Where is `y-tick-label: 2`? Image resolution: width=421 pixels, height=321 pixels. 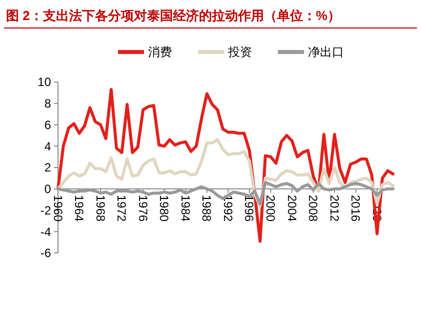 y-tick-label: 2 is located at coordinates (48, 167).